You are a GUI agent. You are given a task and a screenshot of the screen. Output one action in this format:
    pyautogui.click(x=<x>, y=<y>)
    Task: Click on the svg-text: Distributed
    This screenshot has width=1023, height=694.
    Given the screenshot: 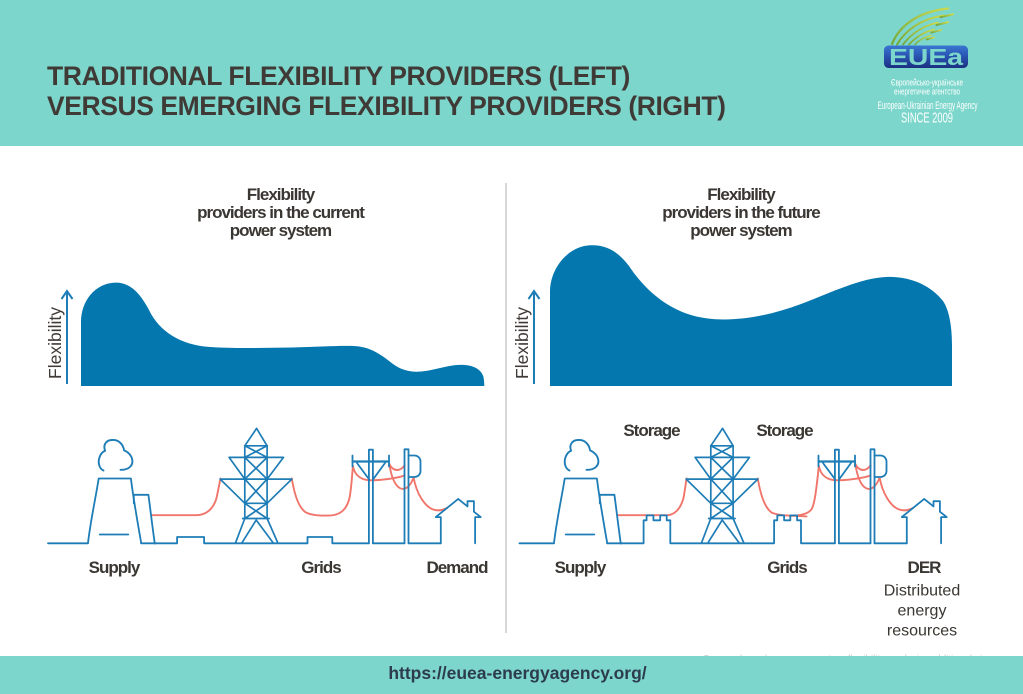 What is the action you would take?
    pyautogui.click(x=922, y=591)
    